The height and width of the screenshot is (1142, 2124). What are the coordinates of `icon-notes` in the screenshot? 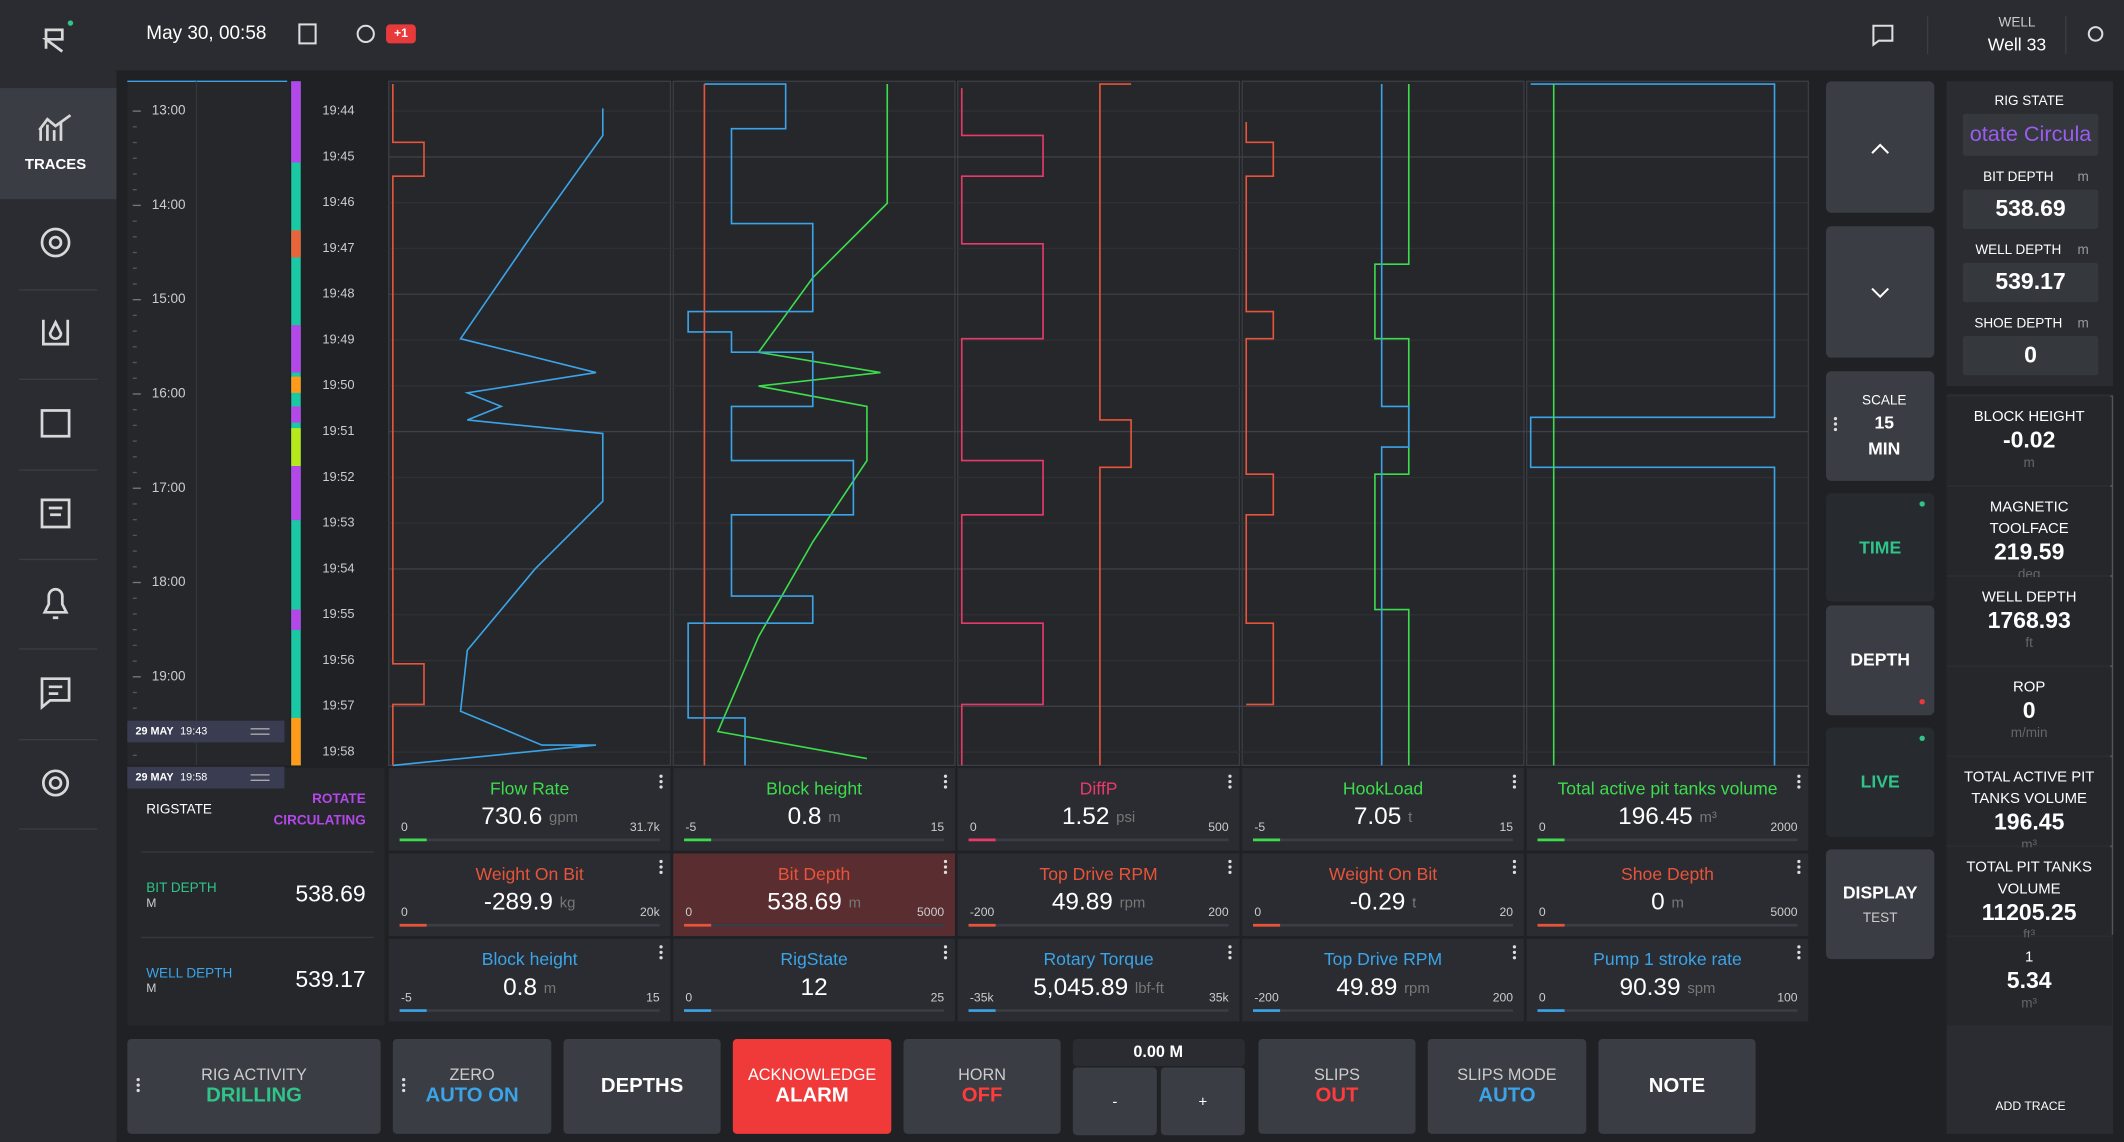 It's located at (307, 34).